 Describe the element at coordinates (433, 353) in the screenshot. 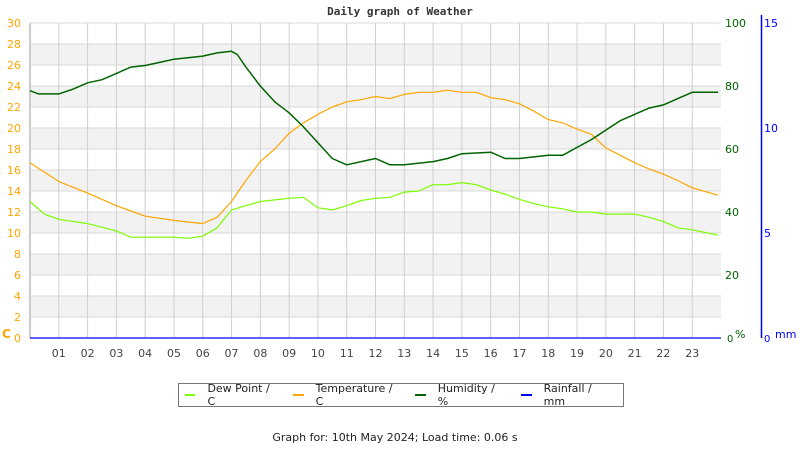

I see `x-tick-label: 14` at that location.